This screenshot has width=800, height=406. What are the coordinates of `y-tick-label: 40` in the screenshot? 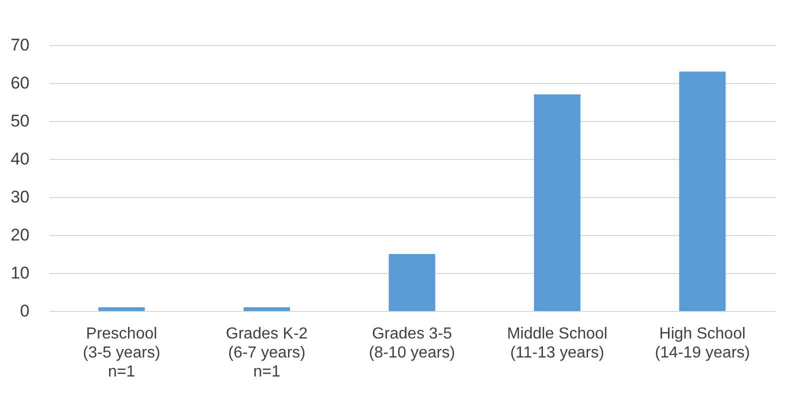 It's located at (20, 159).